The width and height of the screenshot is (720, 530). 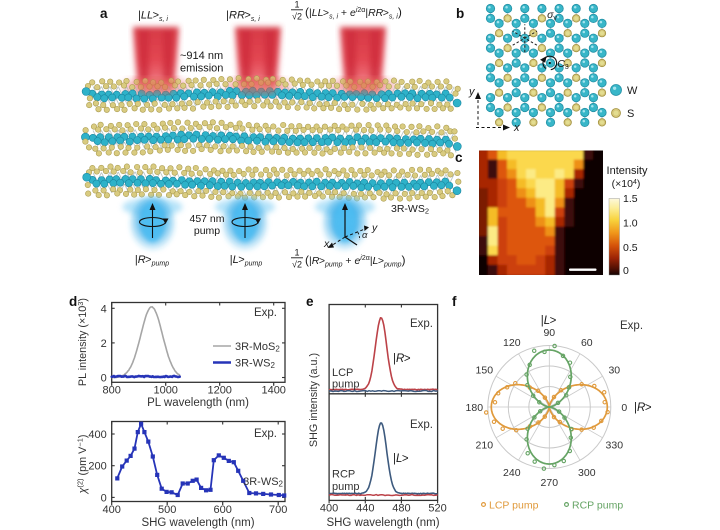 I want to click on svg-text: 300, so click(x=587, y=473).